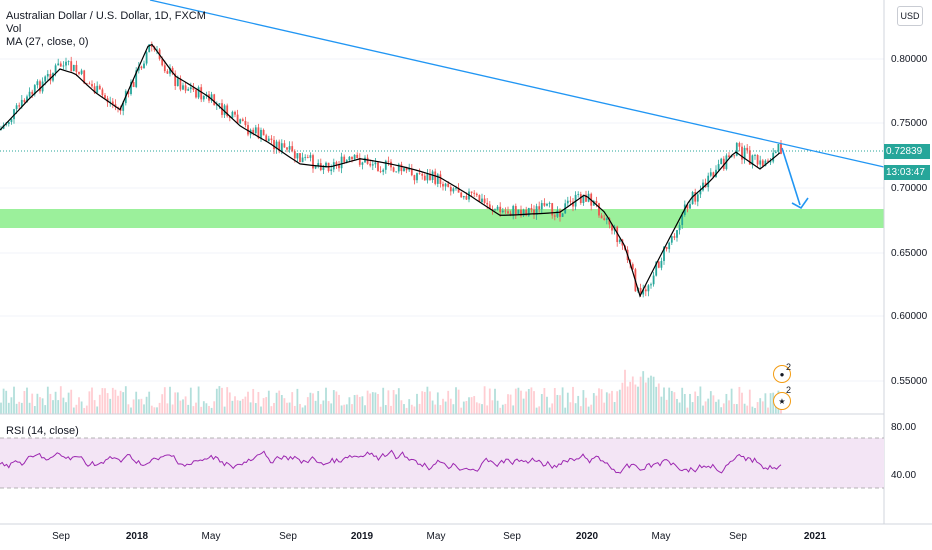  What do you see at coordinates (909, 316) in the screenshot?
I see `price-tick: 0.60000` at bounding box center [909, 316].